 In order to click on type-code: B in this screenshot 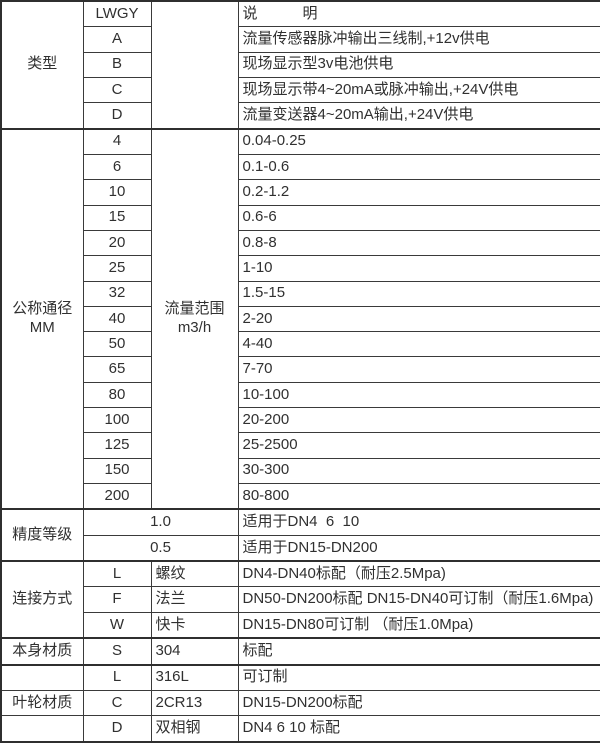, I will do `click(117, 64)`.